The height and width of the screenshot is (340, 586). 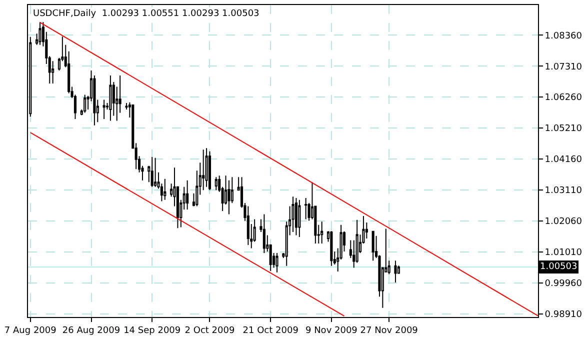 I want to click on y-tick-label: 1.03110, so click(x=563, y=191).